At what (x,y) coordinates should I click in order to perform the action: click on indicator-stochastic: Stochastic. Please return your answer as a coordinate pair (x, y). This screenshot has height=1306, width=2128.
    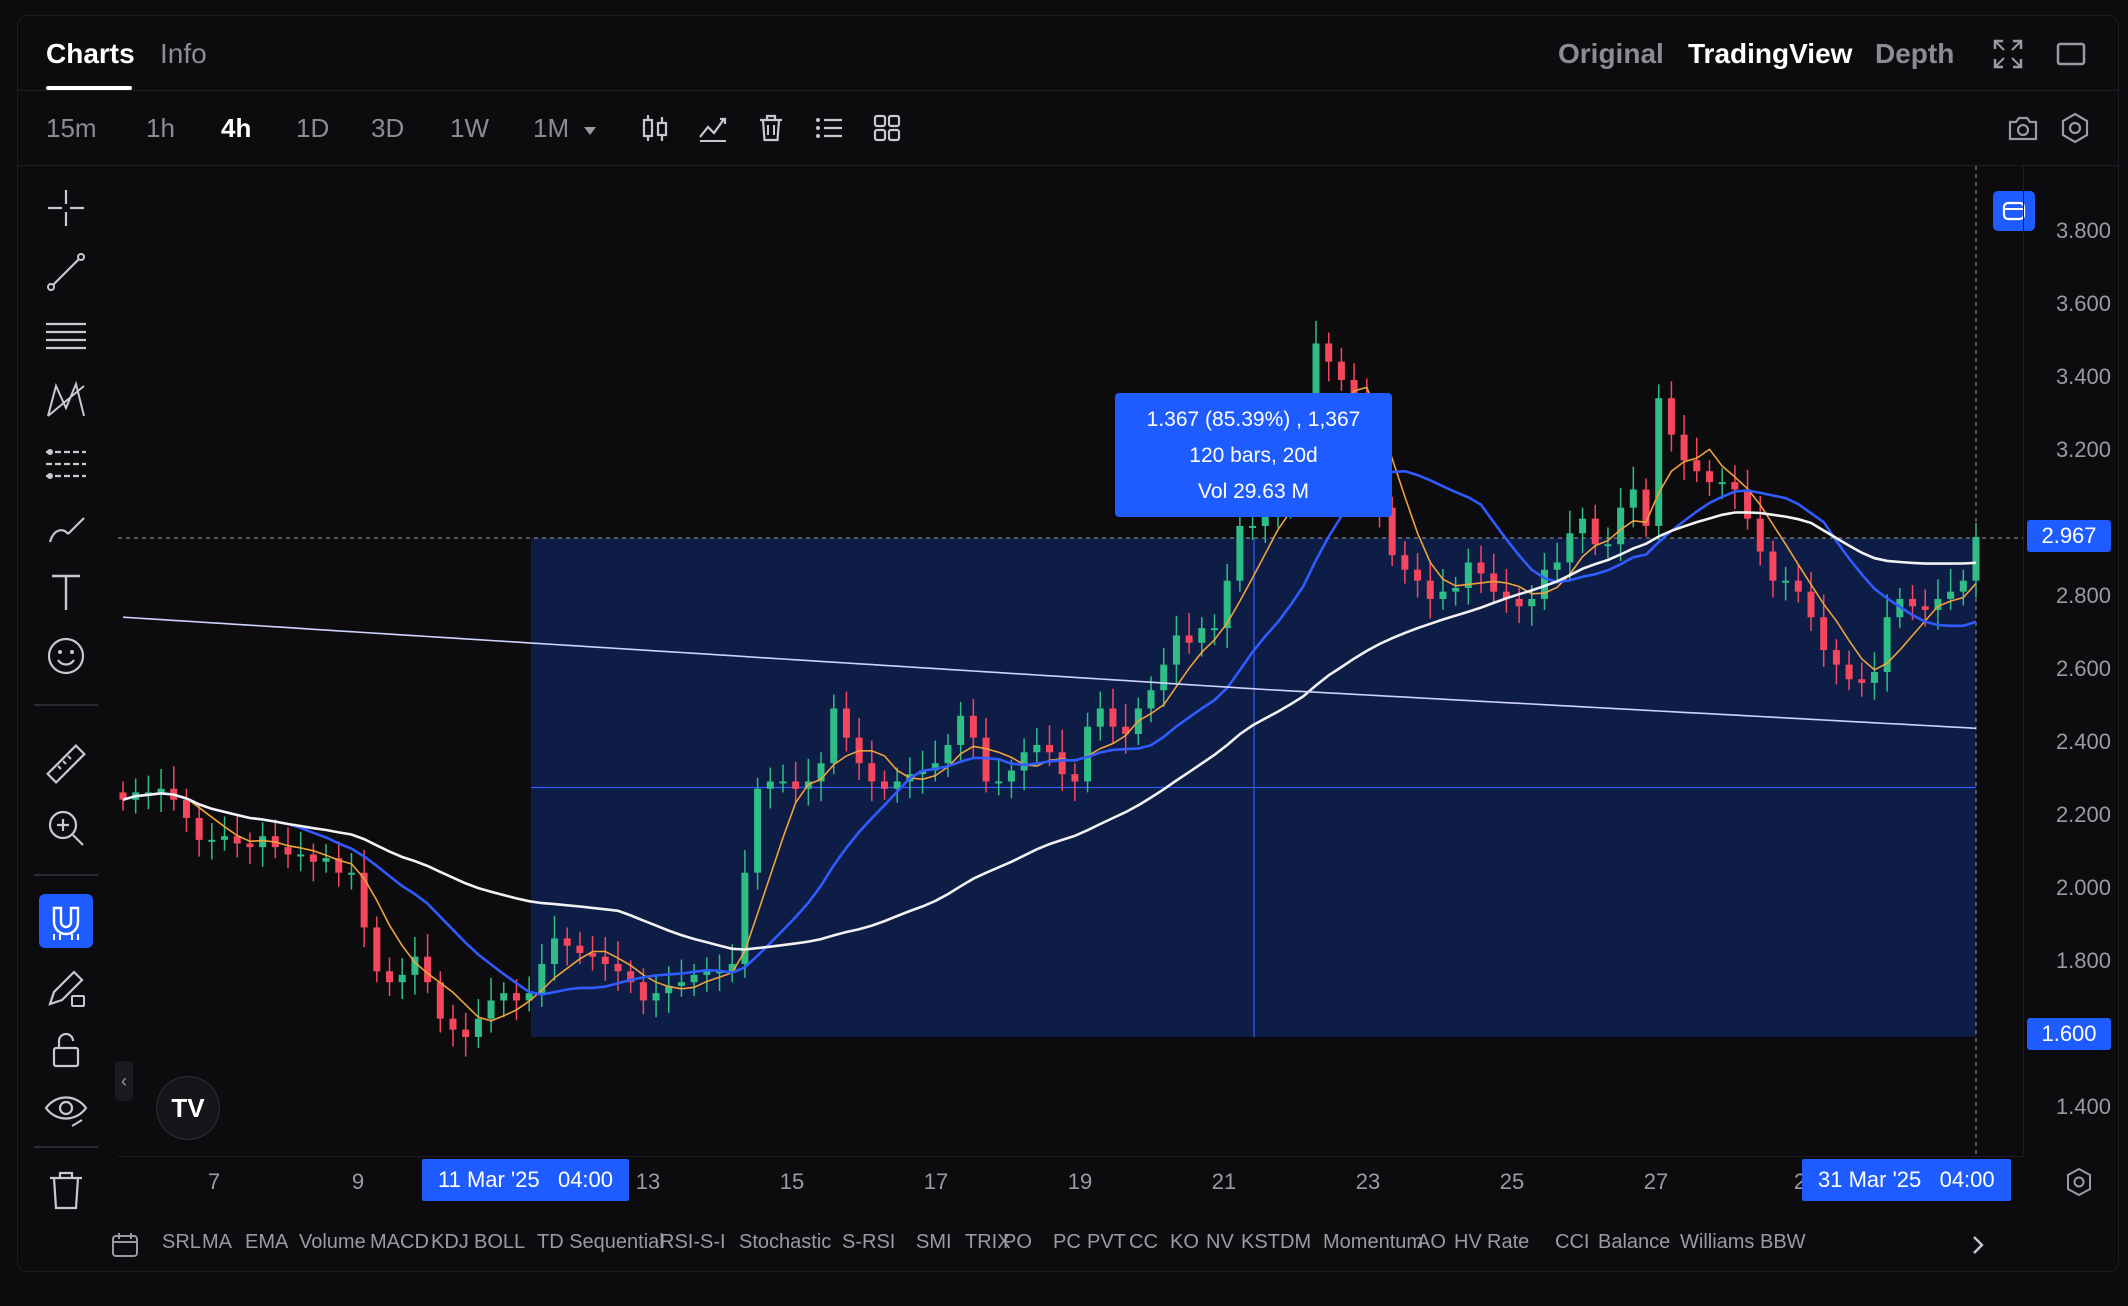
    Looking at the image, I should click on (785, 1242).